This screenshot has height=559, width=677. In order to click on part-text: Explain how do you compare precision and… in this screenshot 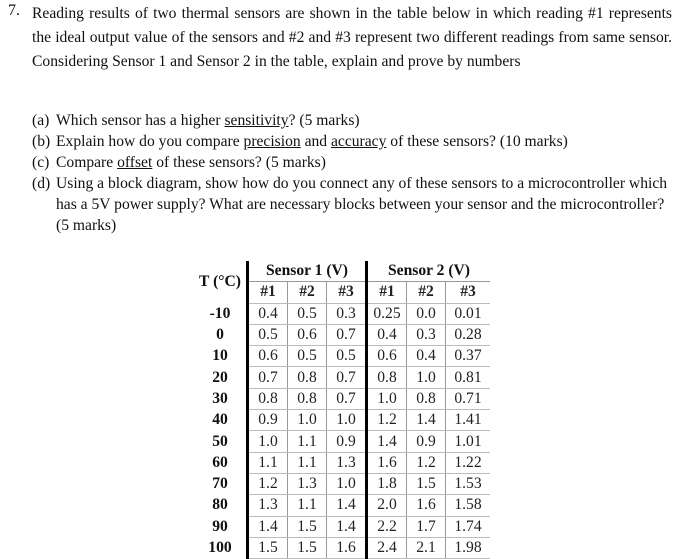, I will do `click(364, 141)`.